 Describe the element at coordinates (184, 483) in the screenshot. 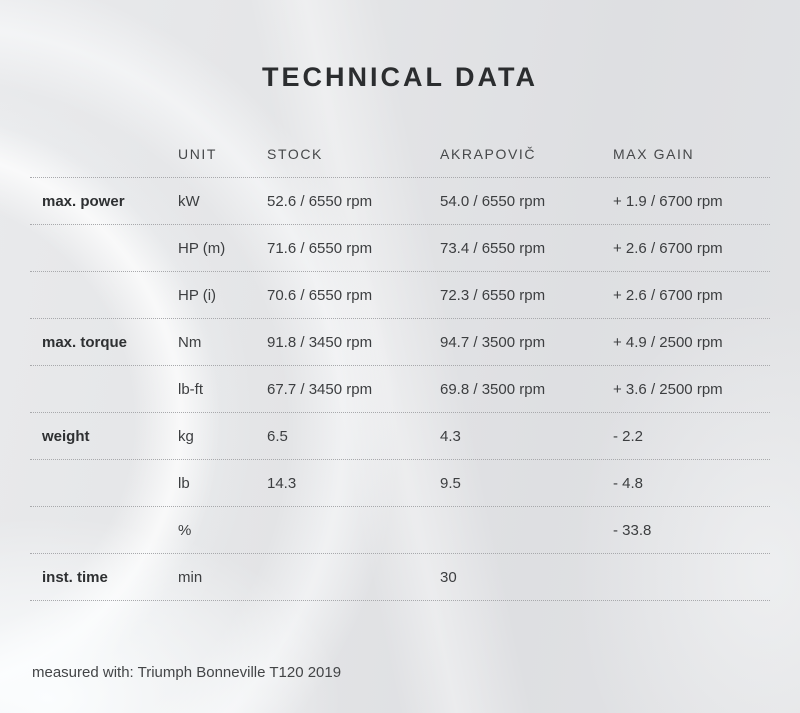

I see `unit-cell: lb` at that location.